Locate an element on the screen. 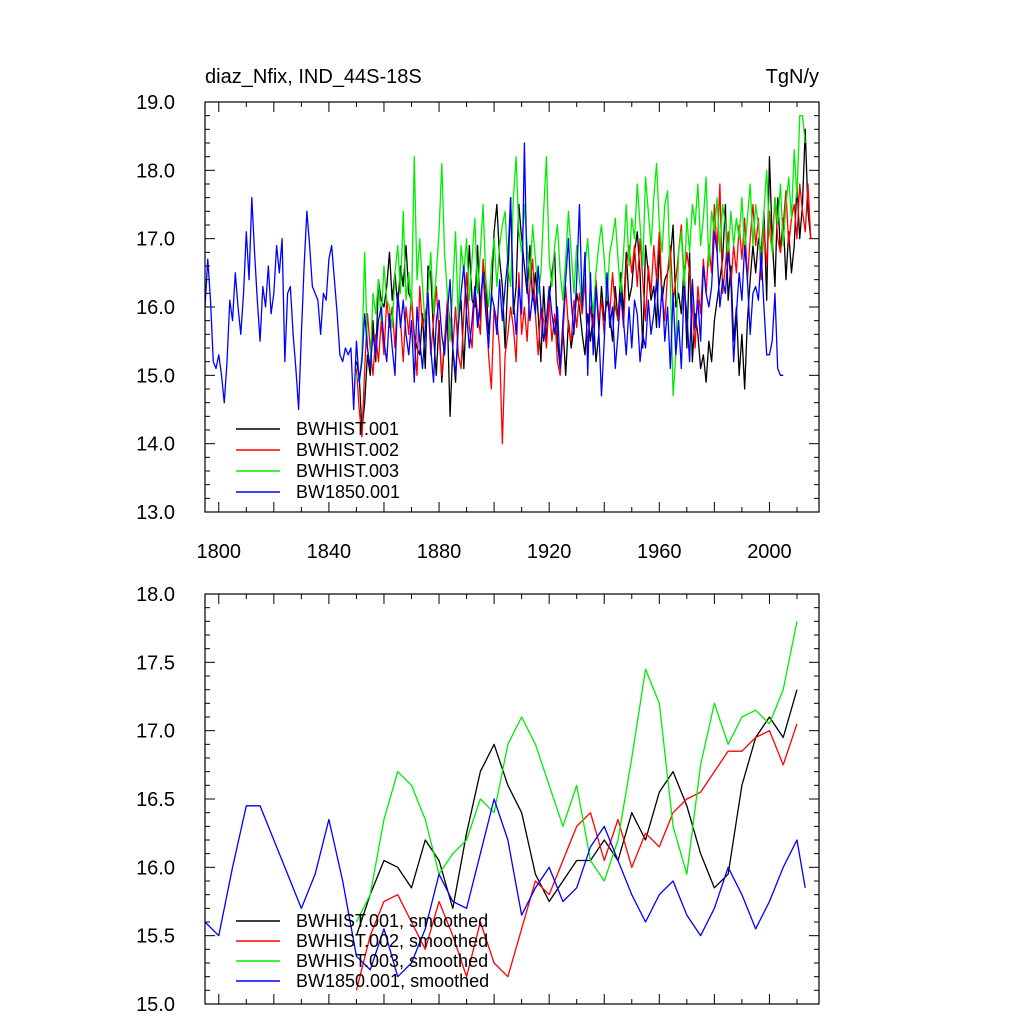 Image resolution: width=1024 pixels, height=1024 pixels. x-tick-label: 1800 is located at coordinates (219, 552).